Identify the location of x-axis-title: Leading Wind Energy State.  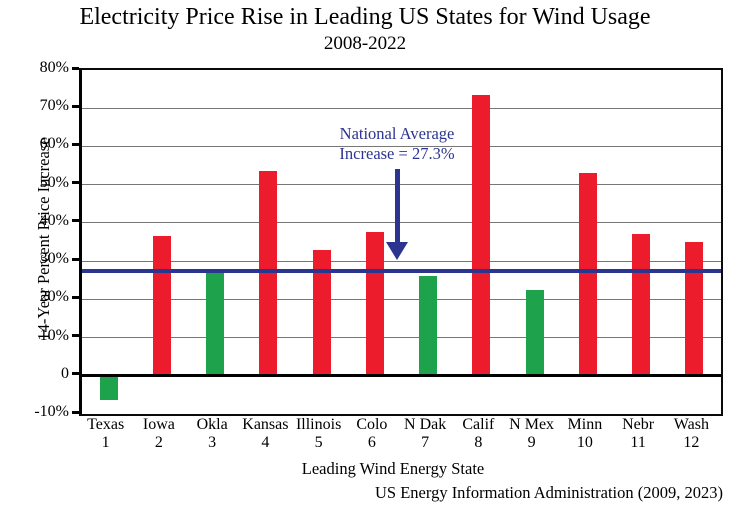
(393, 468).